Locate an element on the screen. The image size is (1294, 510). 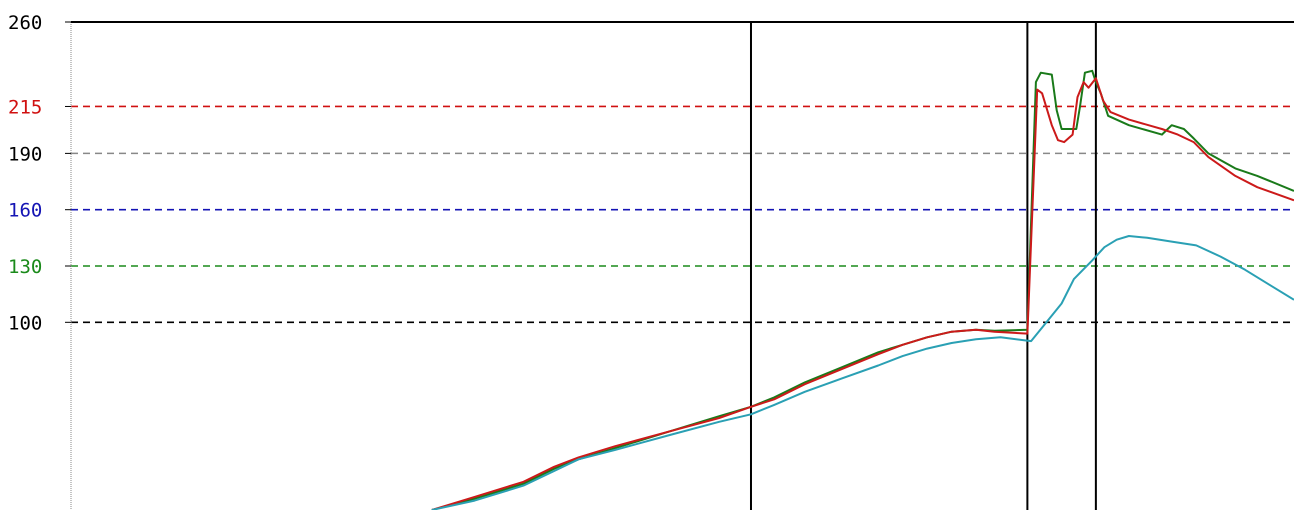
y-tick-label-160: 160 is located at coordinates (25, 211).